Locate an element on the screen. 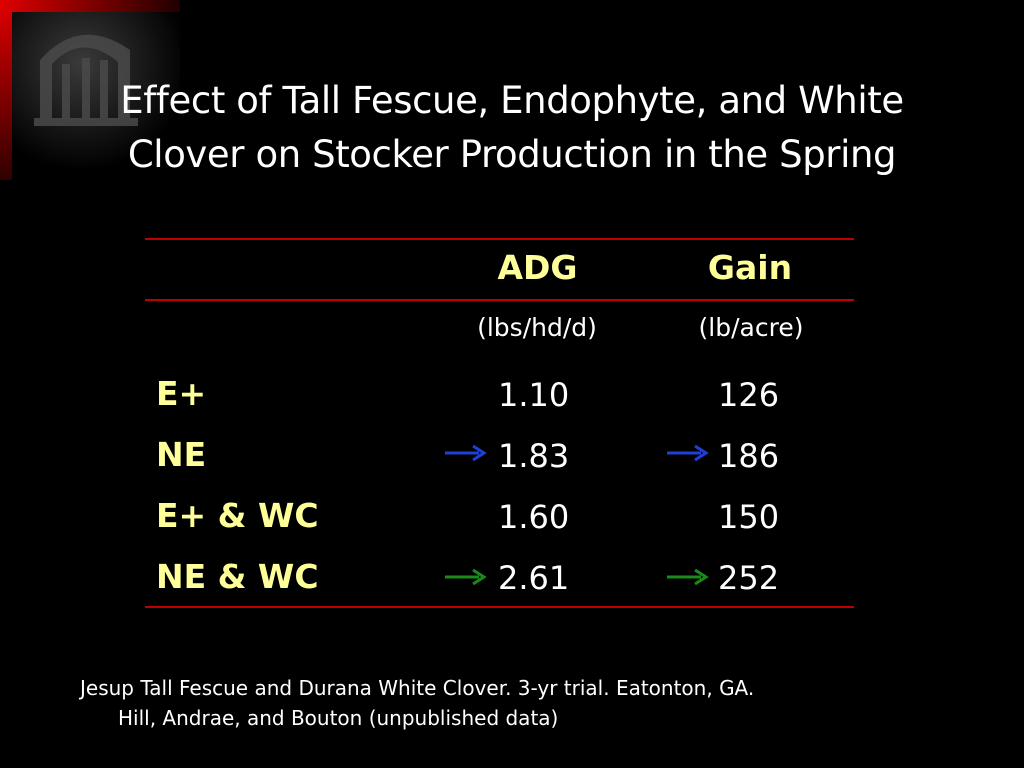 Image resolution: width=1024 pixels, height=768 pixels. table-top-rule is located at coordinates (499, 239).